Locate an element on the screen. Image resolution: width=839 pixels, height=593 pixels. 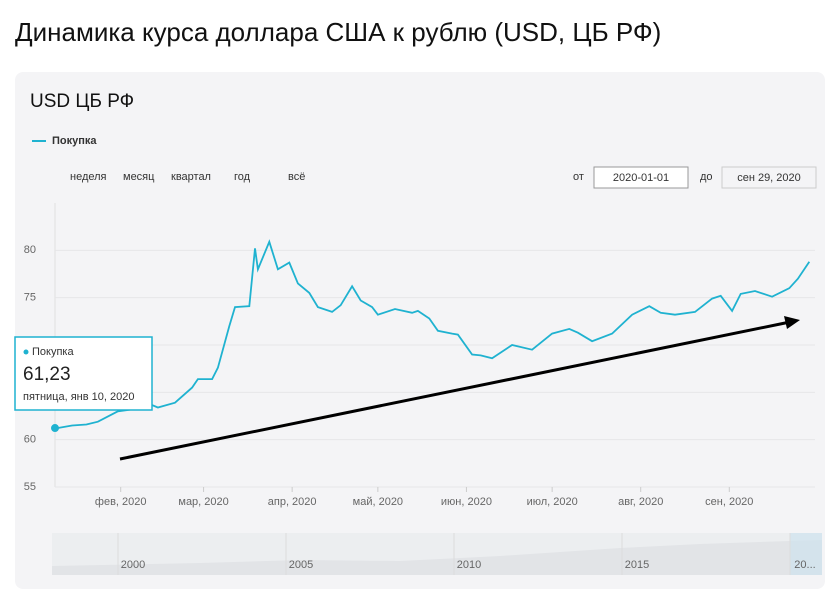
date-input-text: сен 29, 2020 is located at coordinates (769, 178).